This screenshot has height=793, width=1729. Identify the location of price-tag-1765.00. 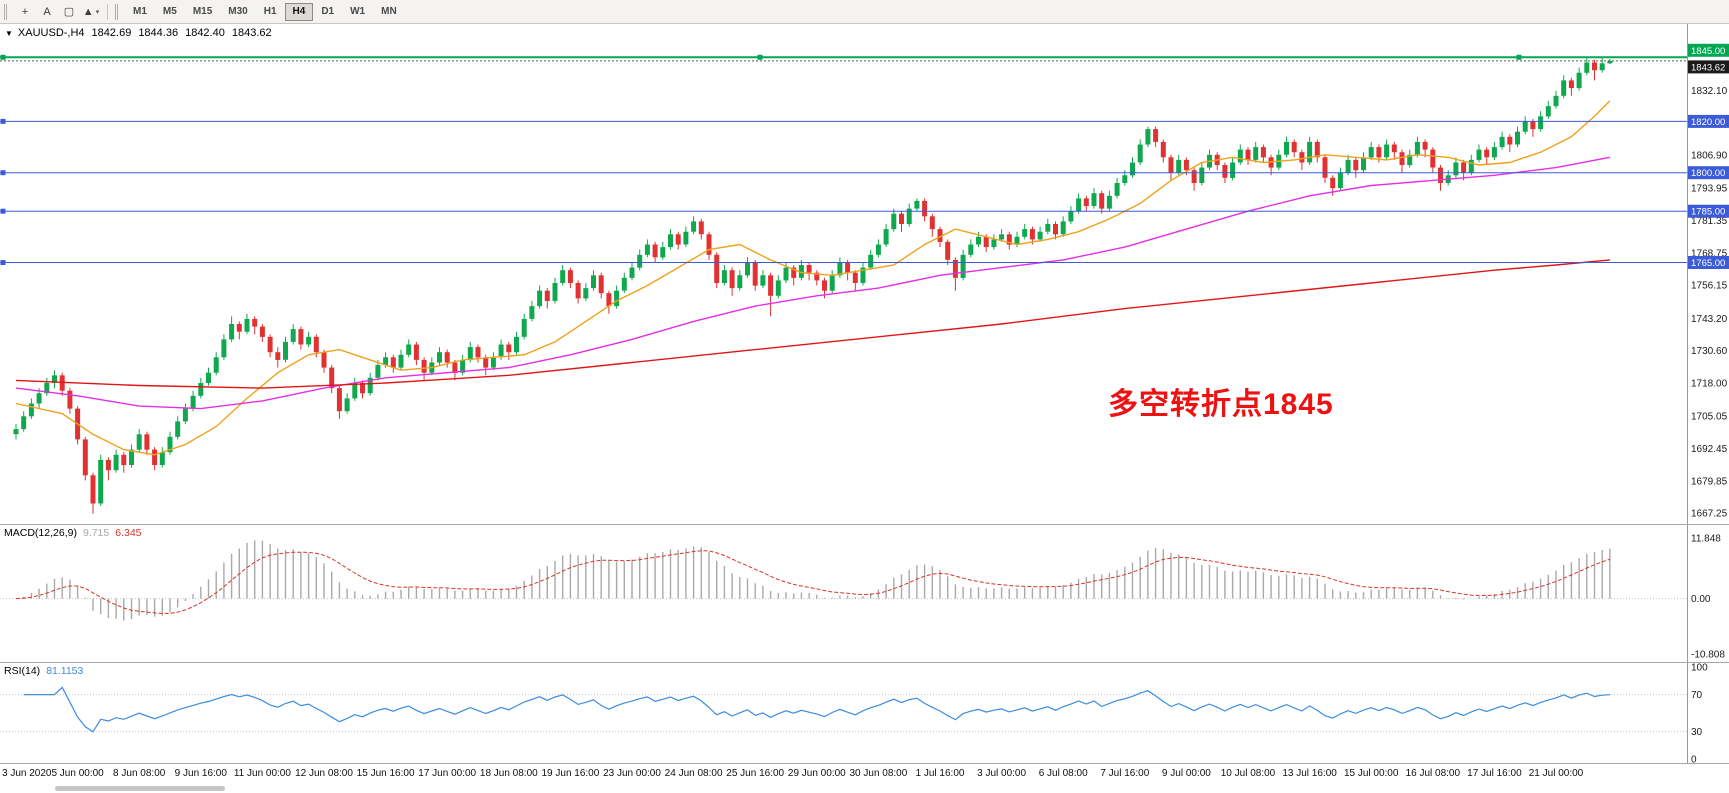
(1708, 262).